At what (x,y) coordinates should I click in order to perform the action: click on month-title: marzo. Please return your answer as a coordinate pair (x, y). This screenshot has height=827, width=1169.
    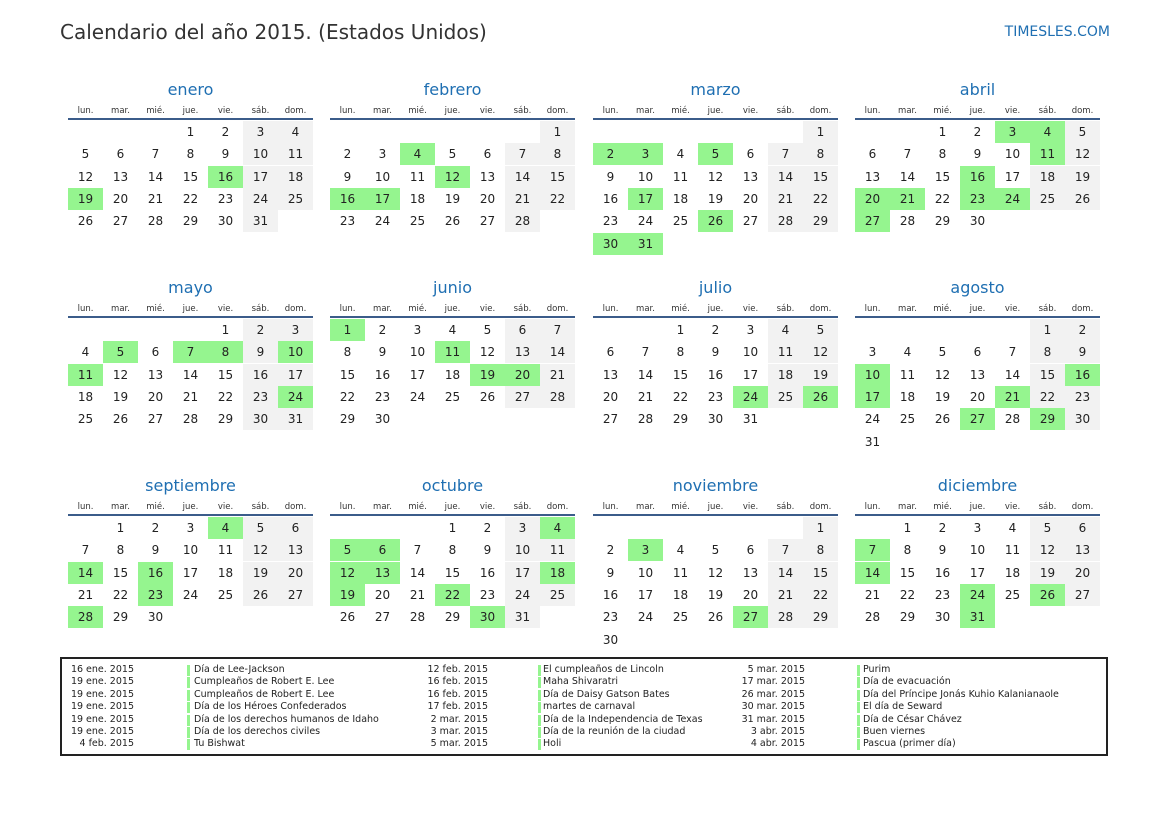
    Looking at the image, I should click on (715, 89).